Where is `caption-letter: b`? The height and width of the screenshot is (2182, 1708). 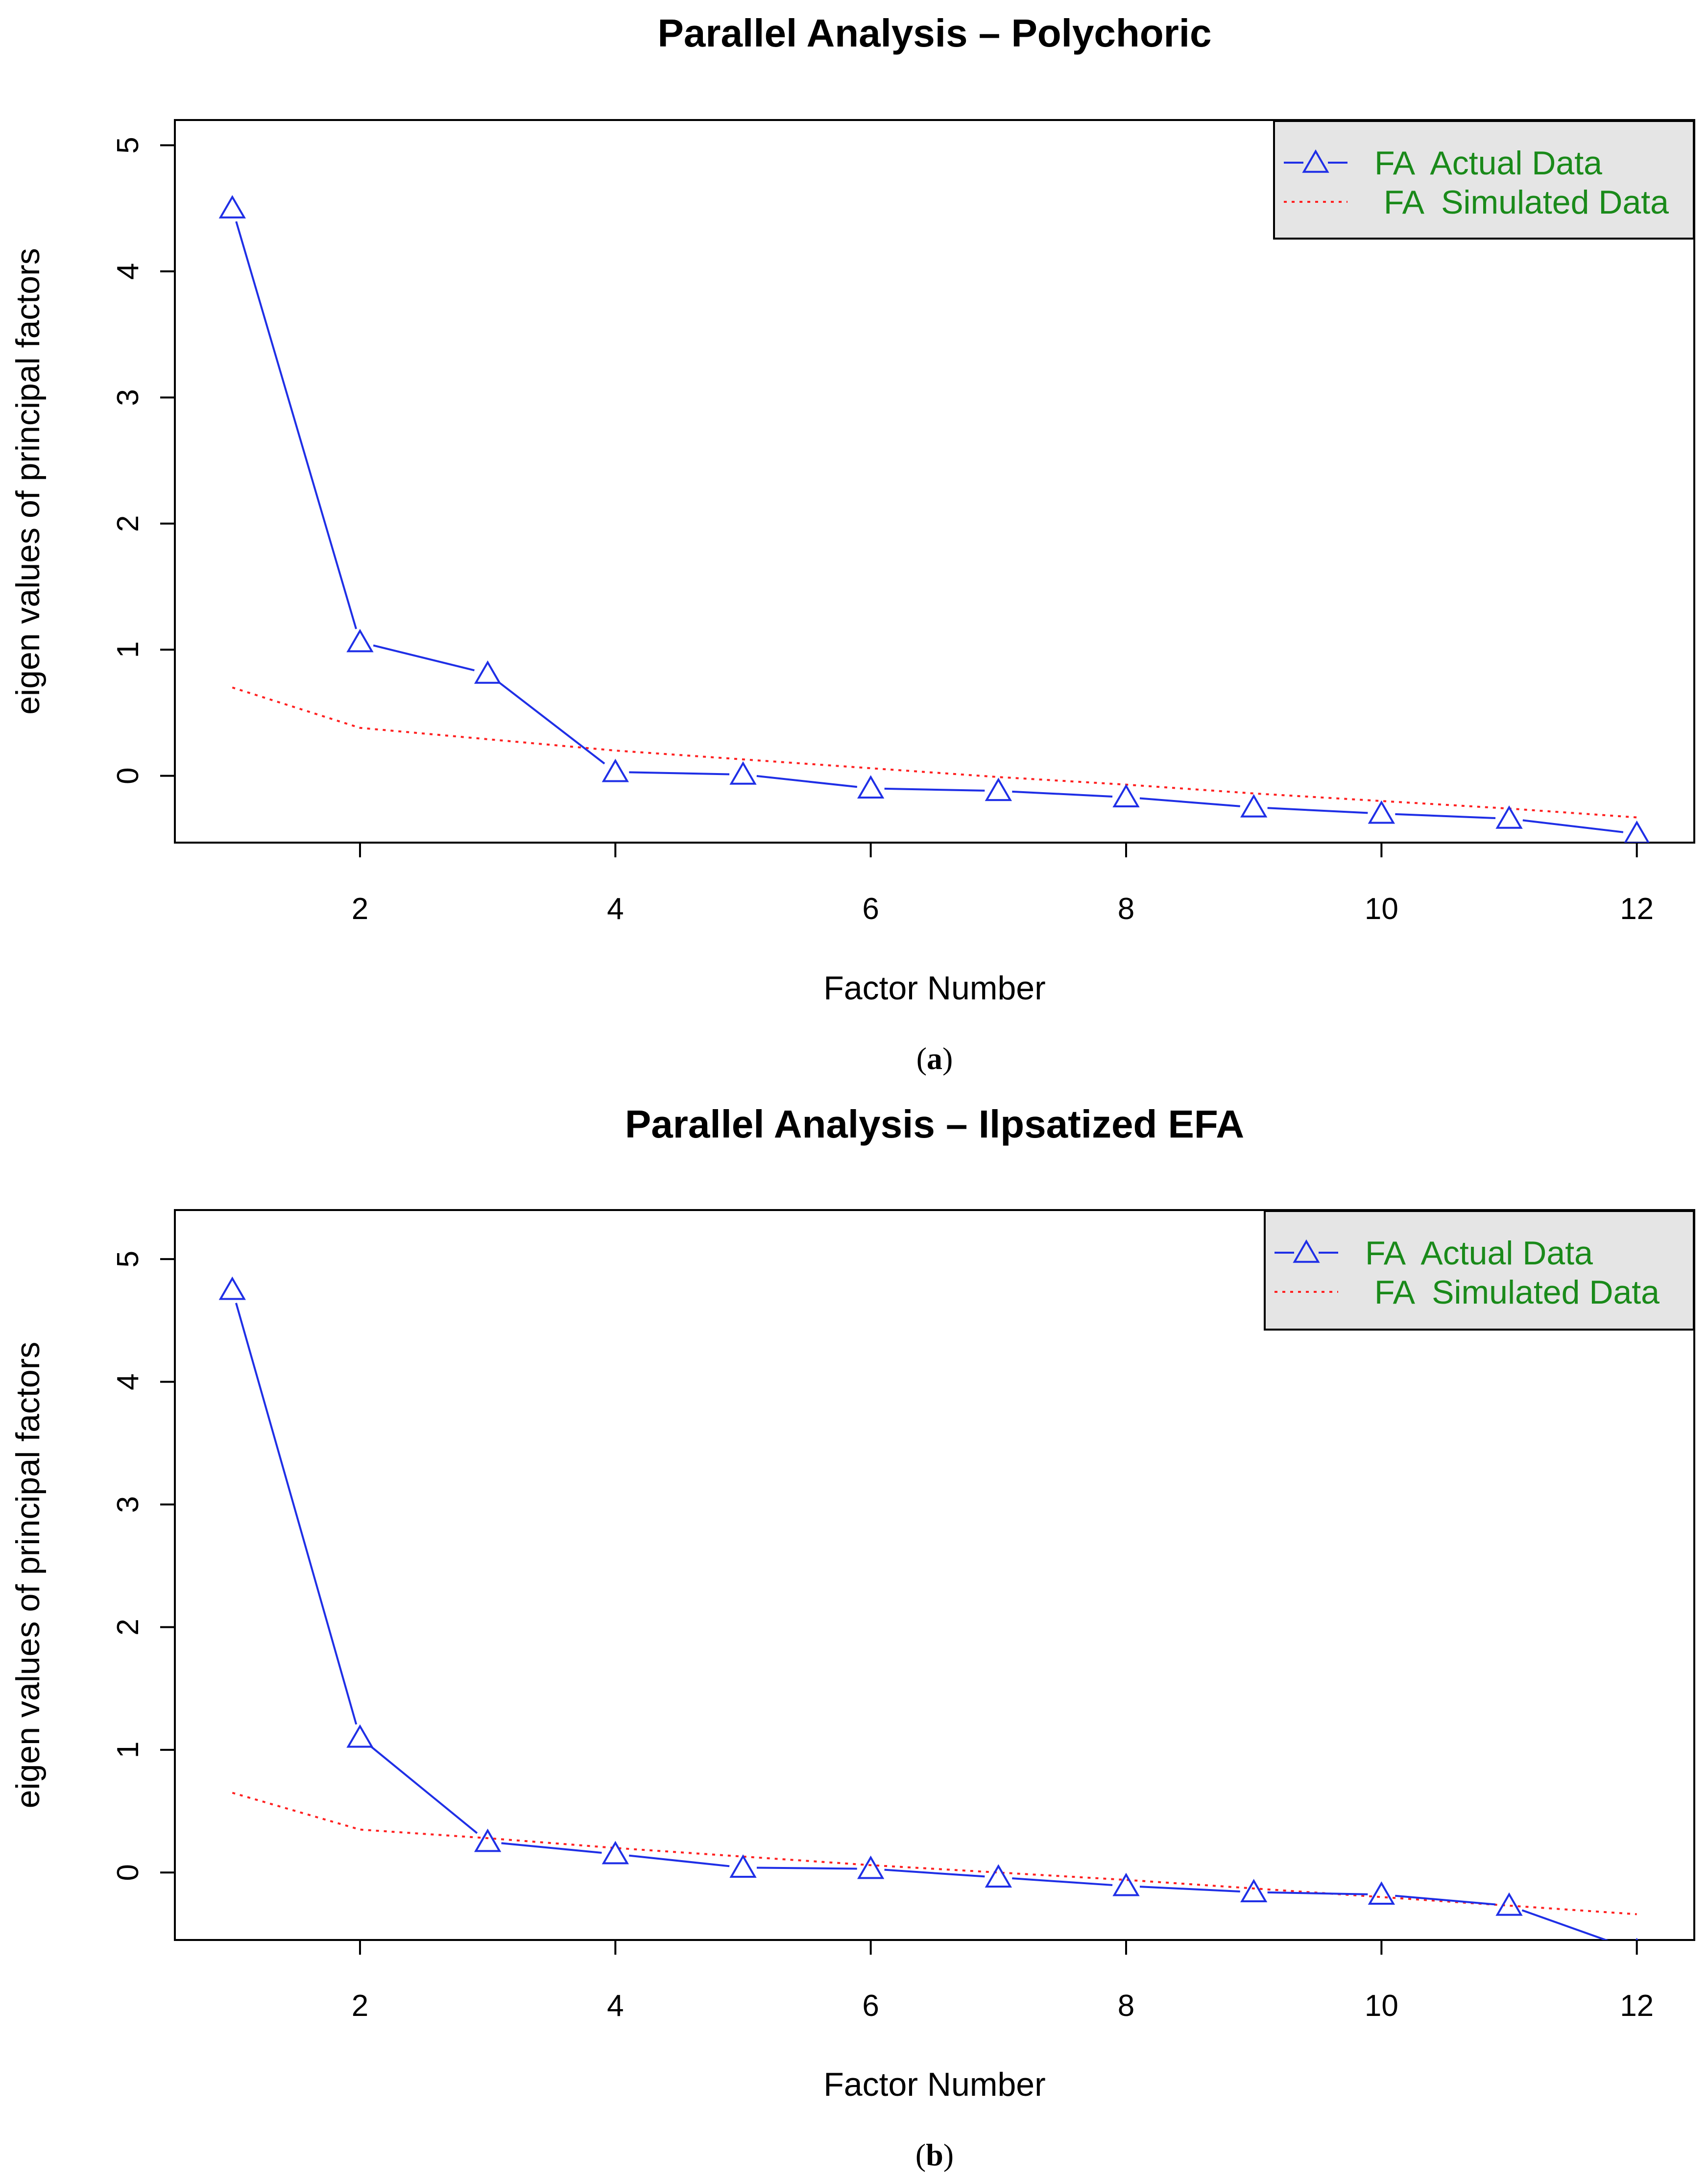
caption-letter: b is located at coordinates (934, 2154).